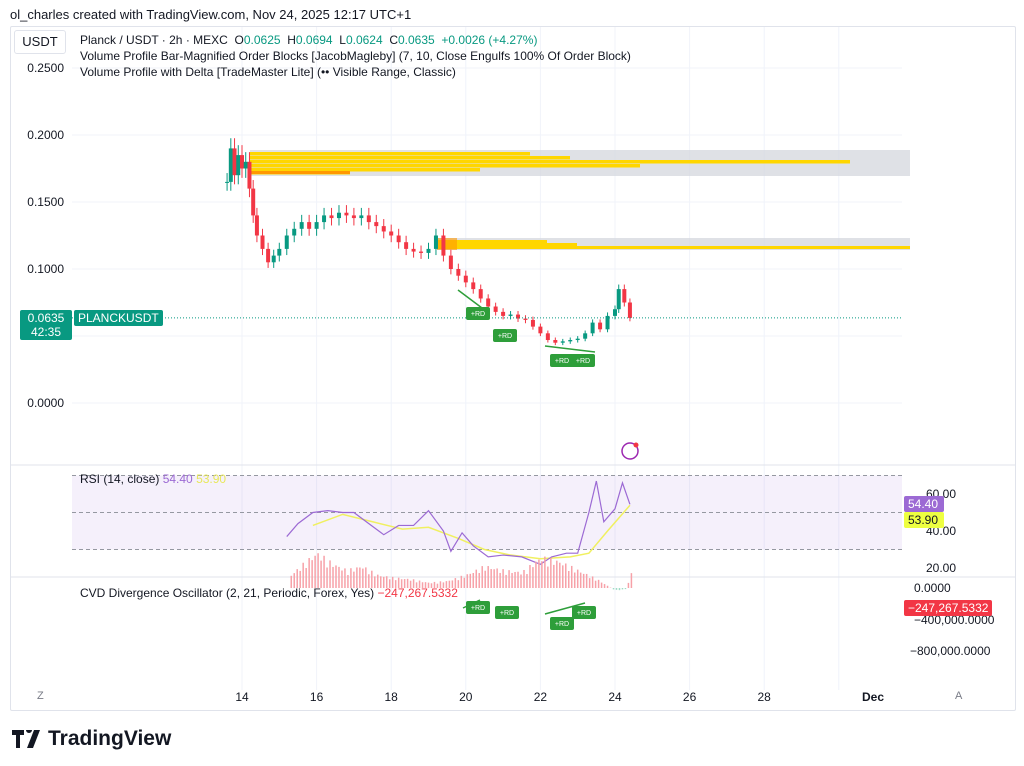 This screenshot has width=1024, height=766. I want to click on time-tick: 18, so click(391, 697).